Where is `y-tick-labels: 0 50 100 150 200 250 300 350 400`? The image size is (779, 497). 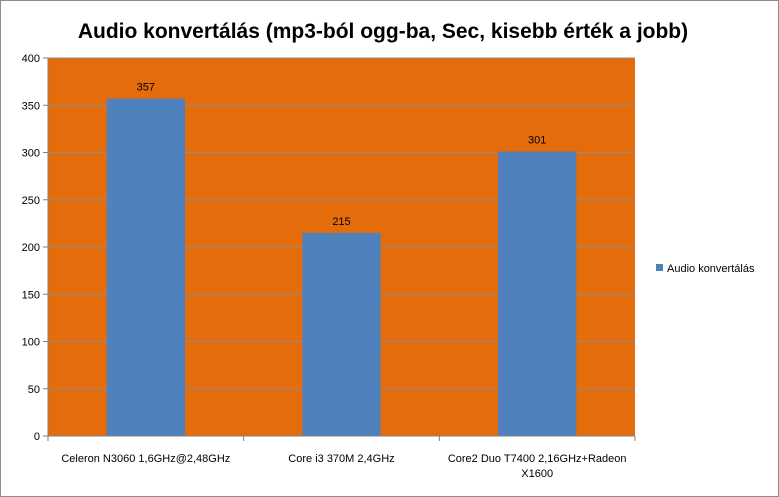
y-tick-labels: 0 50 100 150 200 250 300 350 400 is located at coordinates (31, 248).